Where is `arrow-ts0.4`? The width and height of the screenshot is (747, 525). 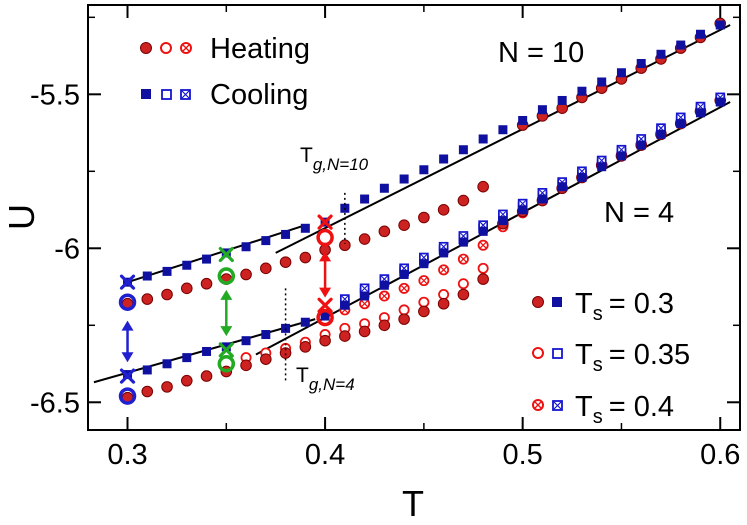 arrow-ts0.4 is located at coordinates (325, 274).